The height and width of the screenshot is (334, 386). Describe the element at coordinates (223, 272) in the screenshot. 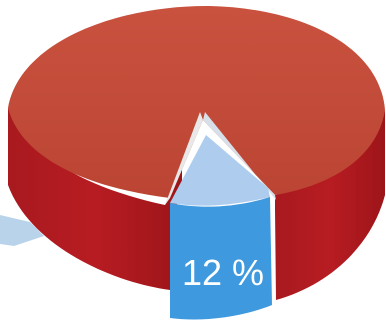

I see `slice-value-label: 12 %` at that location.